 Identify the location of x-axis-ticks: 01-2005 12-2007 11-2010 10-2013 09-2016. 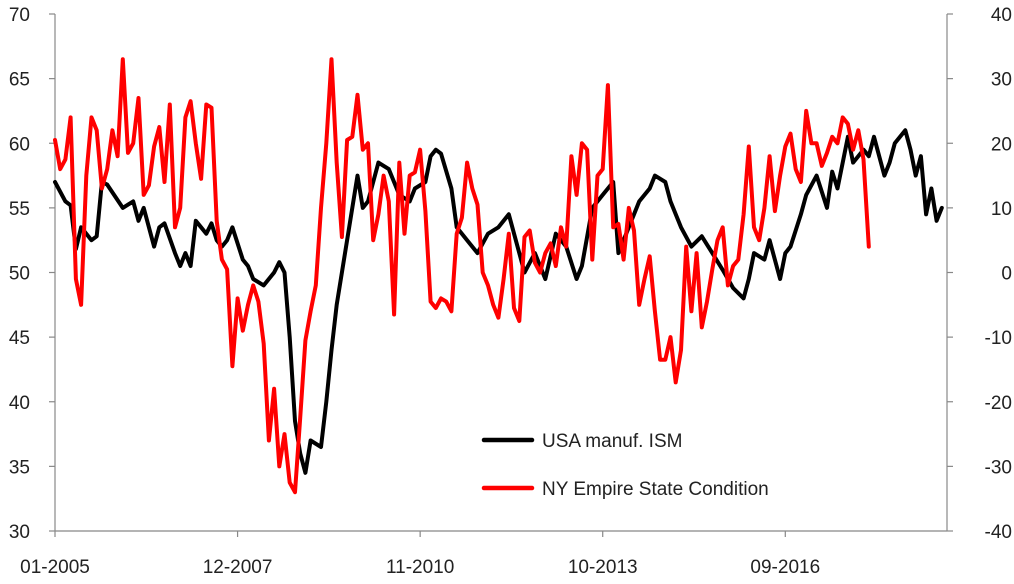
(420, 554).